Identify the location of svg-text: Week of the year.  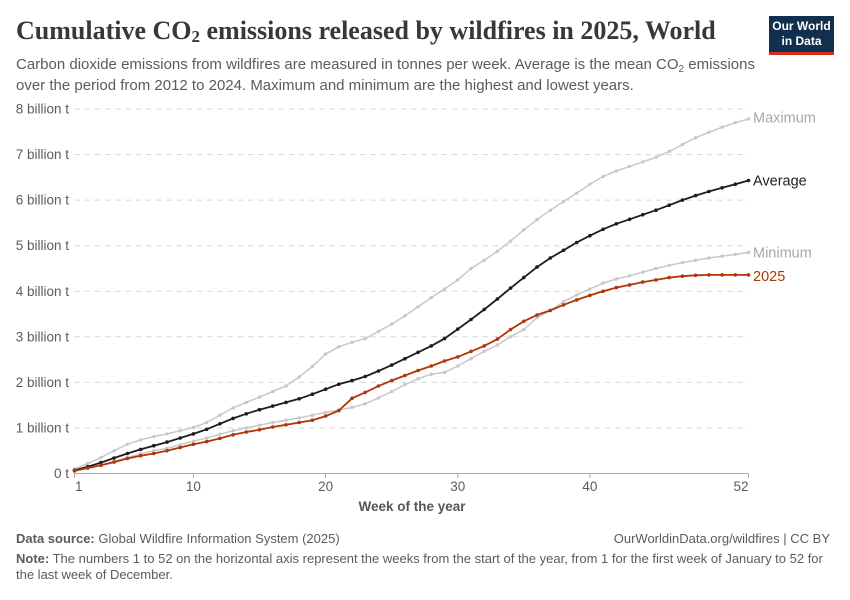
(412, 506).